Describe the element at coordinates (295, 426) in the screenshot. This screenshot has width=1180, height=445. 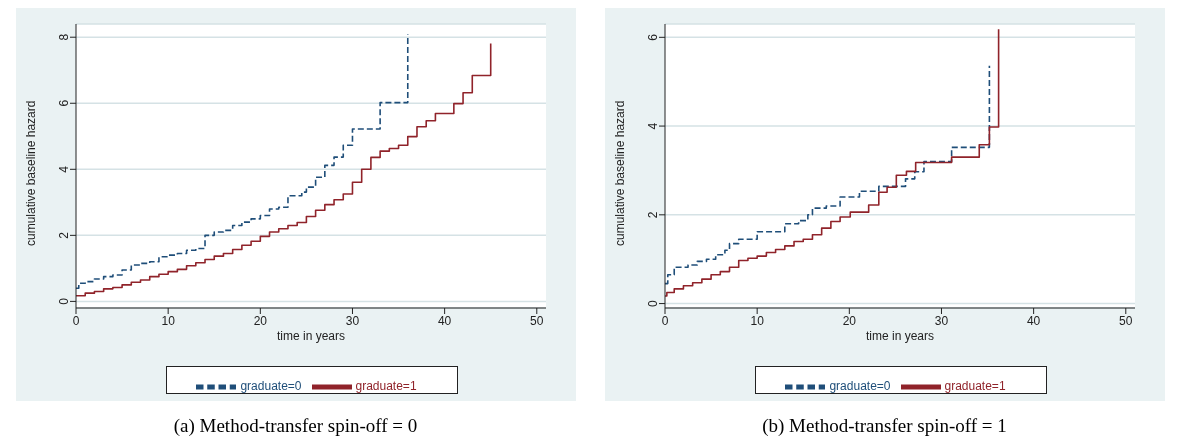
I see `text: (a) Method-transfer spin-off = 0` at that location.